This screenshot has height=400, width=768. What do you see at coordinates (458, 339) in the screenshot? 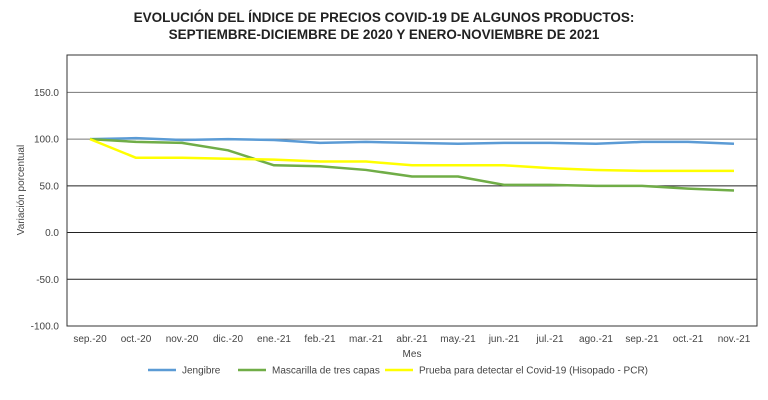
I see `x-tick-label: may.-21` at bounding box center [458, 339].